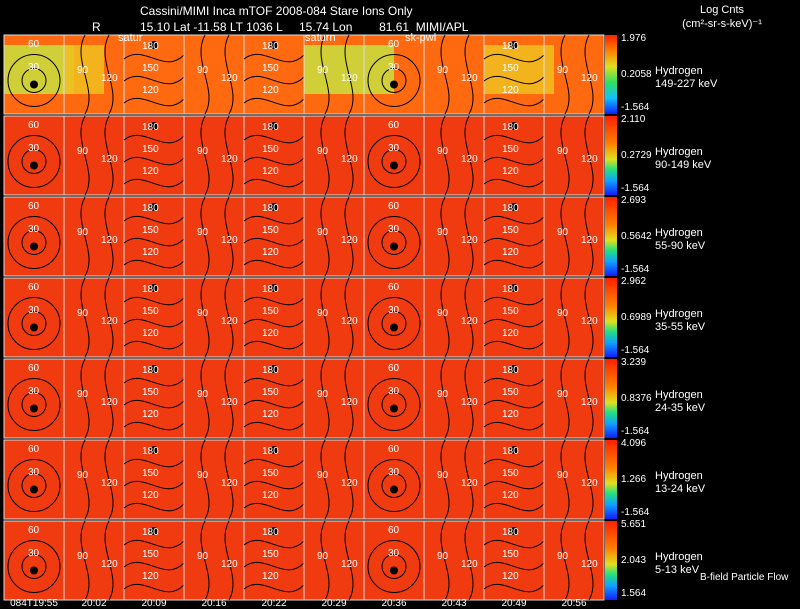 Image resolution: width=800 pixels, height=609 pixels. I want to click on units-label: (cm²-sr-s-keV)⁻¹, so click(722, 24).